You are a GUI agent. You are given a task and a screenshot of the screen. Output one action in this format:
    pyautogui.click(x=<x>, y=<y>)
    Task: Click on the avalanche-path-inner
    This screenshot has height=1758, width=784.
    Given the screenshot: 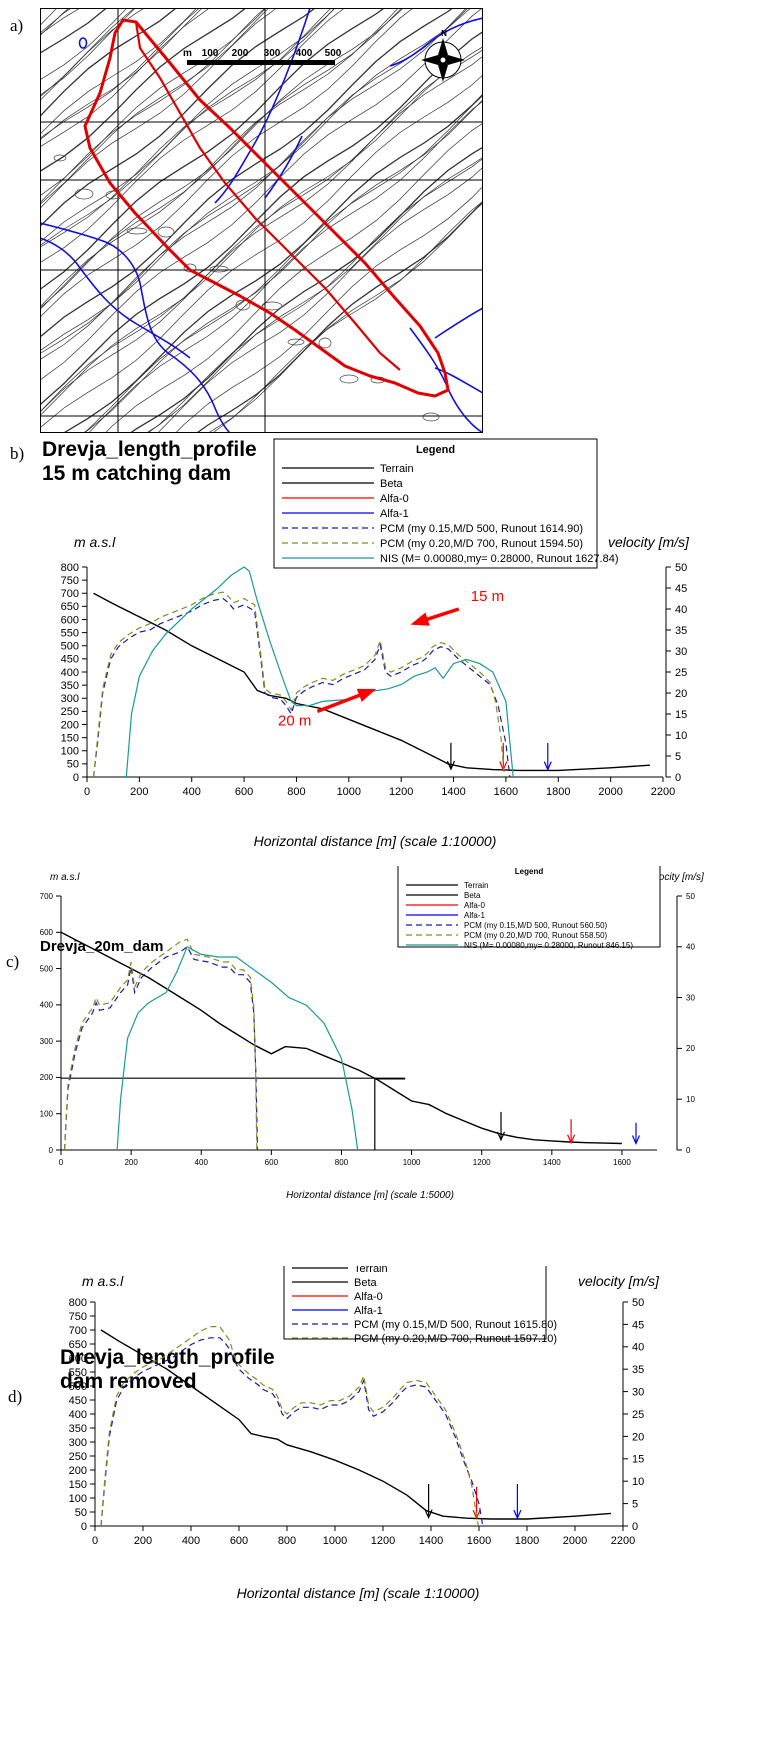 What is the action you would take?
    pyautogui.click(x=267, y=196)
    